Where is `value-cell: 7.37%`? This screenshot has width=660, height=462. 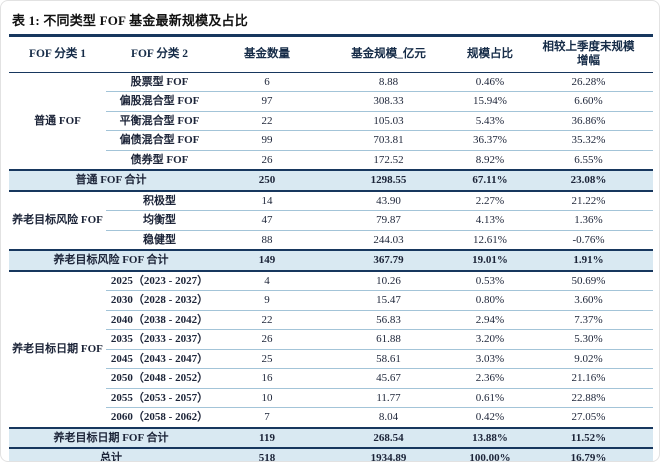
value-cell: 7.37% is located at coordinates (588, 320).